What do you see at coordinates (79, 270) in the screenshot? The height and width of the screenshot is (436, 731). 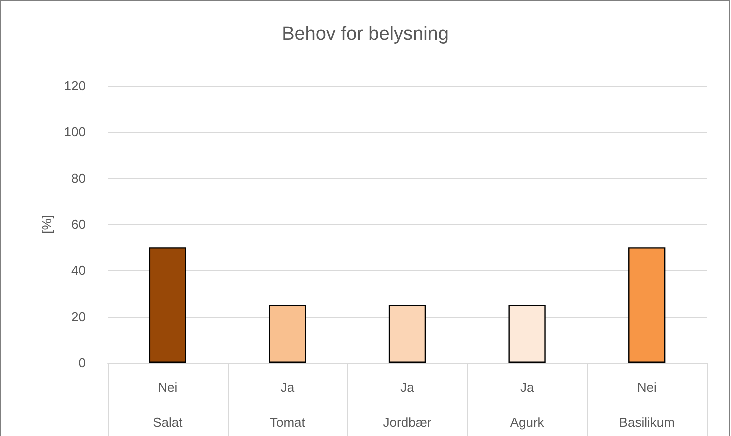 I see `y-tick-label: 40` at bounding box center [79, 270].